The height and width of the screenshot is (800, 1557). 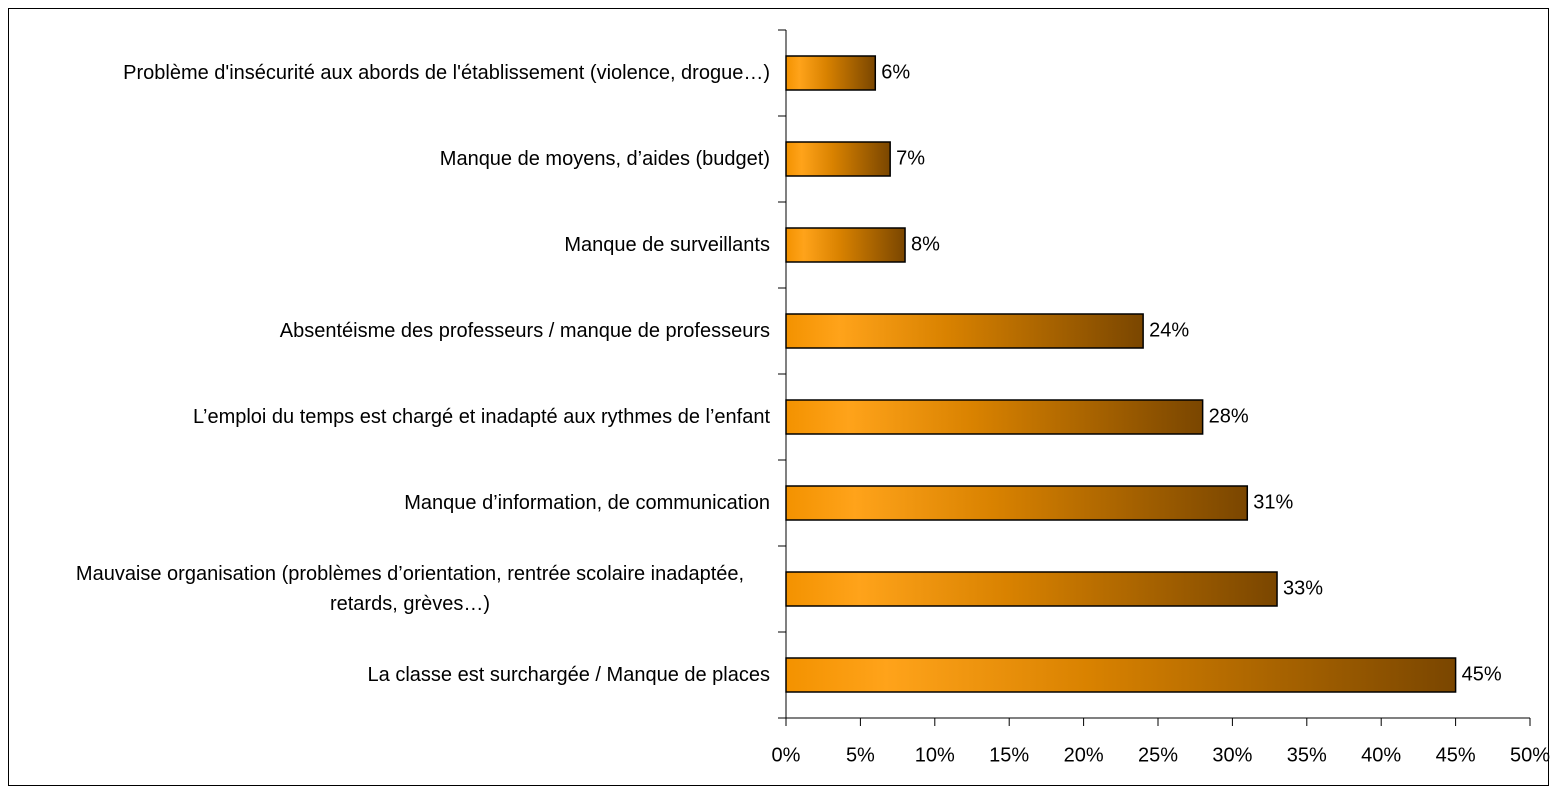 I want to click on x-tick-label: 40%, so click(x=1381, y=755).